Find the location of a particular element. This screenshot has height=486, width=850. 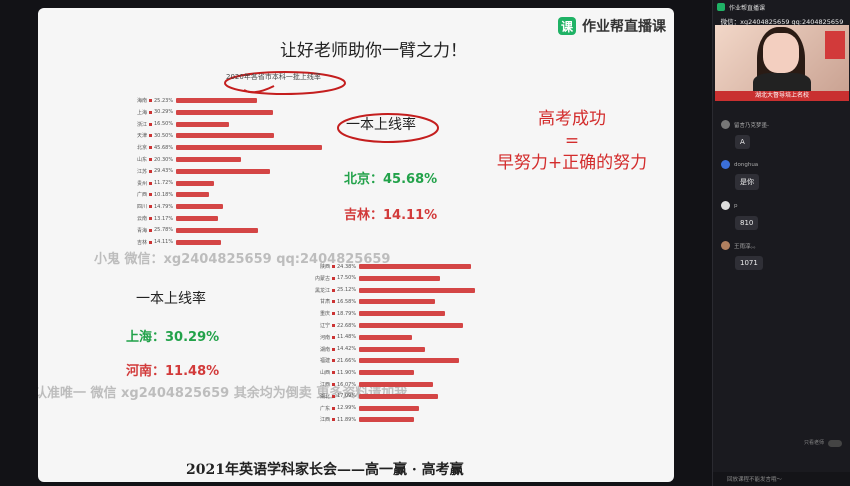

bar-value: 45.68% is located at coordinates (164, 147).